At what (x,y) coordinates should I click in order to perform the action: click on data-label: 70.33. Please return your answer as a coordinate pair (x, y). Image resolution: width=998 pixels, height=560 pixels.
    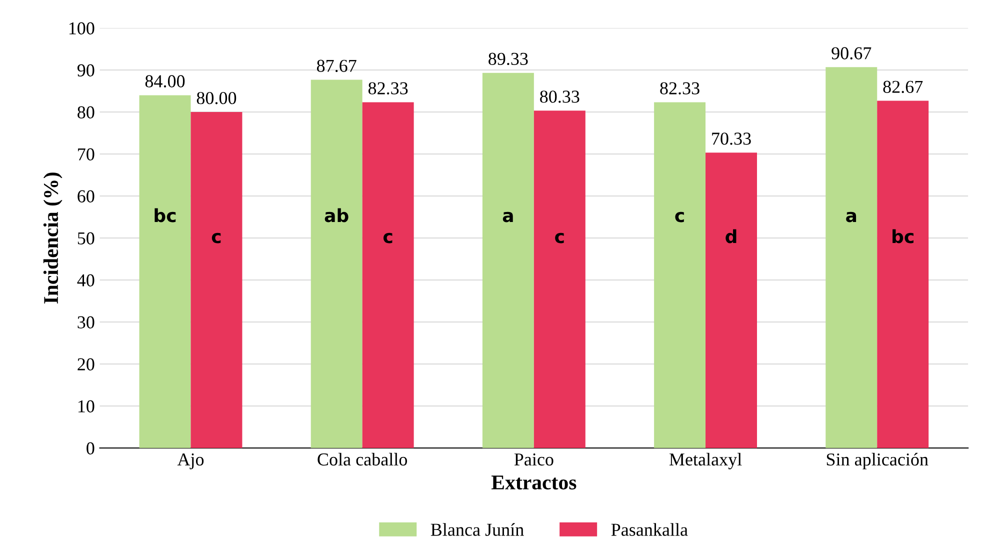
    Looking at the image, I should click on (731, 138).